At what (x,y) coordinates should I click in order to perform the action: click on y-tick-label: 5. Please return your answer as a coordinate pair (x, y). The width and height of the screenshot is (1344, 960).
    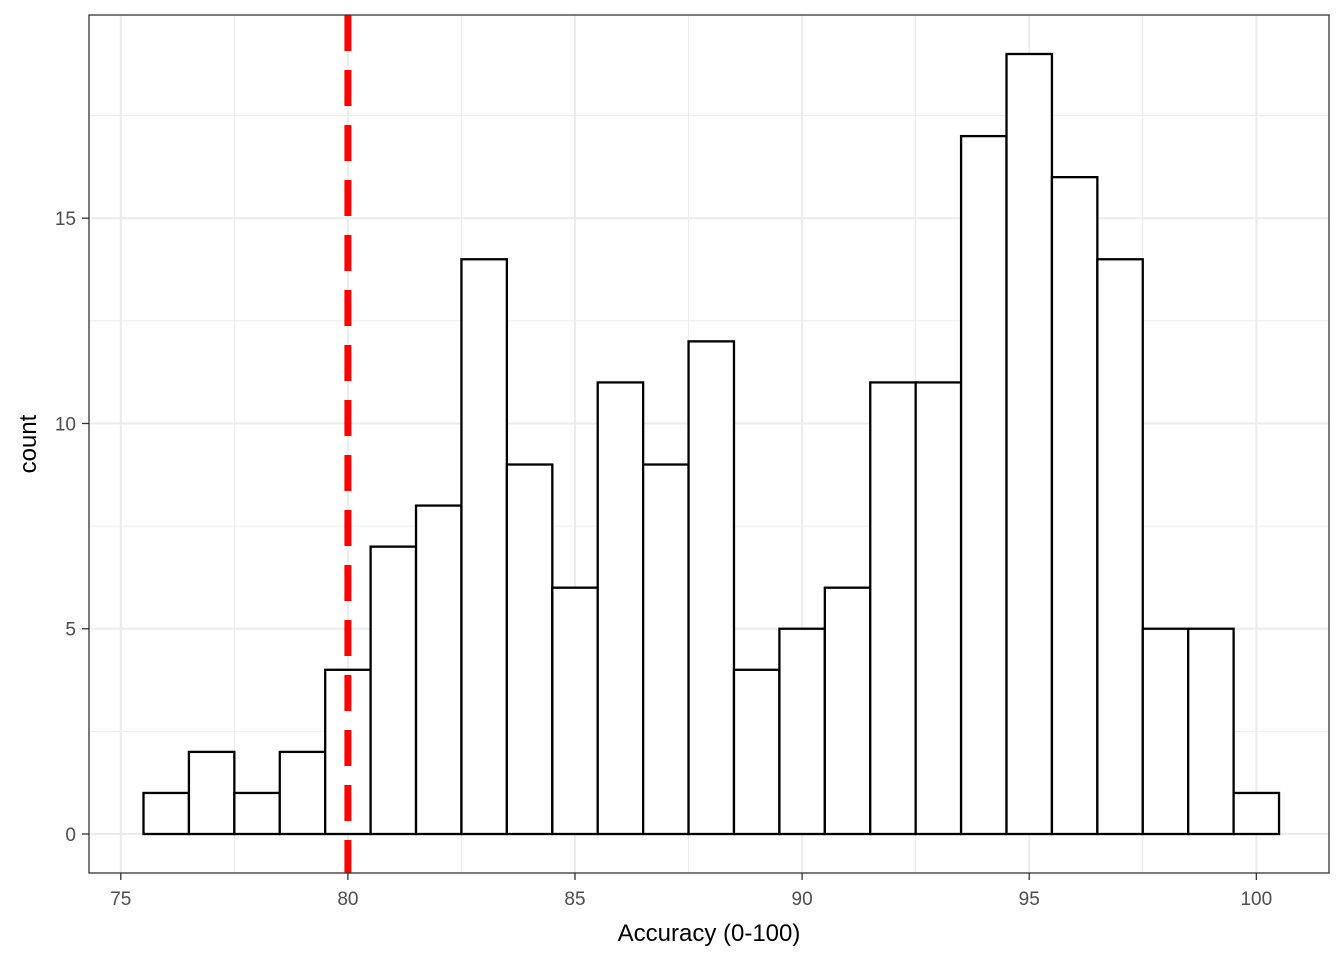
    Looking at the image, I should click on (70, 630).